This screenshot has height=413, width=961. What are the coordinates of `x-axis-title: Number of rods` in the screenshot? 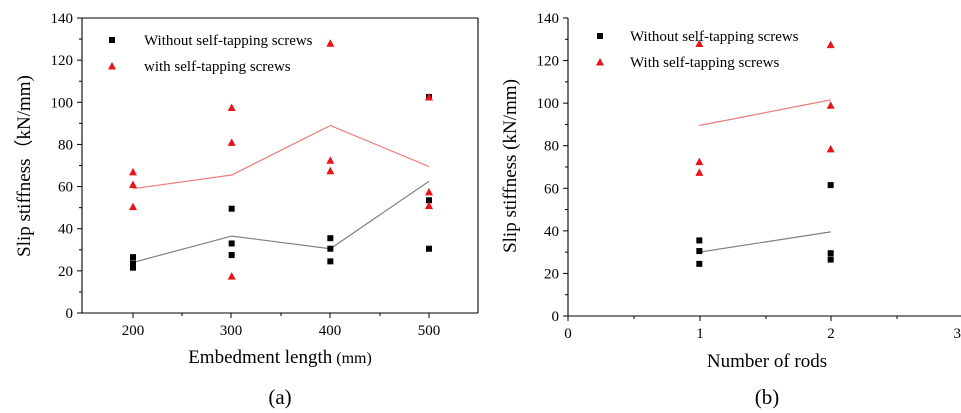 It's located at (767, 361).